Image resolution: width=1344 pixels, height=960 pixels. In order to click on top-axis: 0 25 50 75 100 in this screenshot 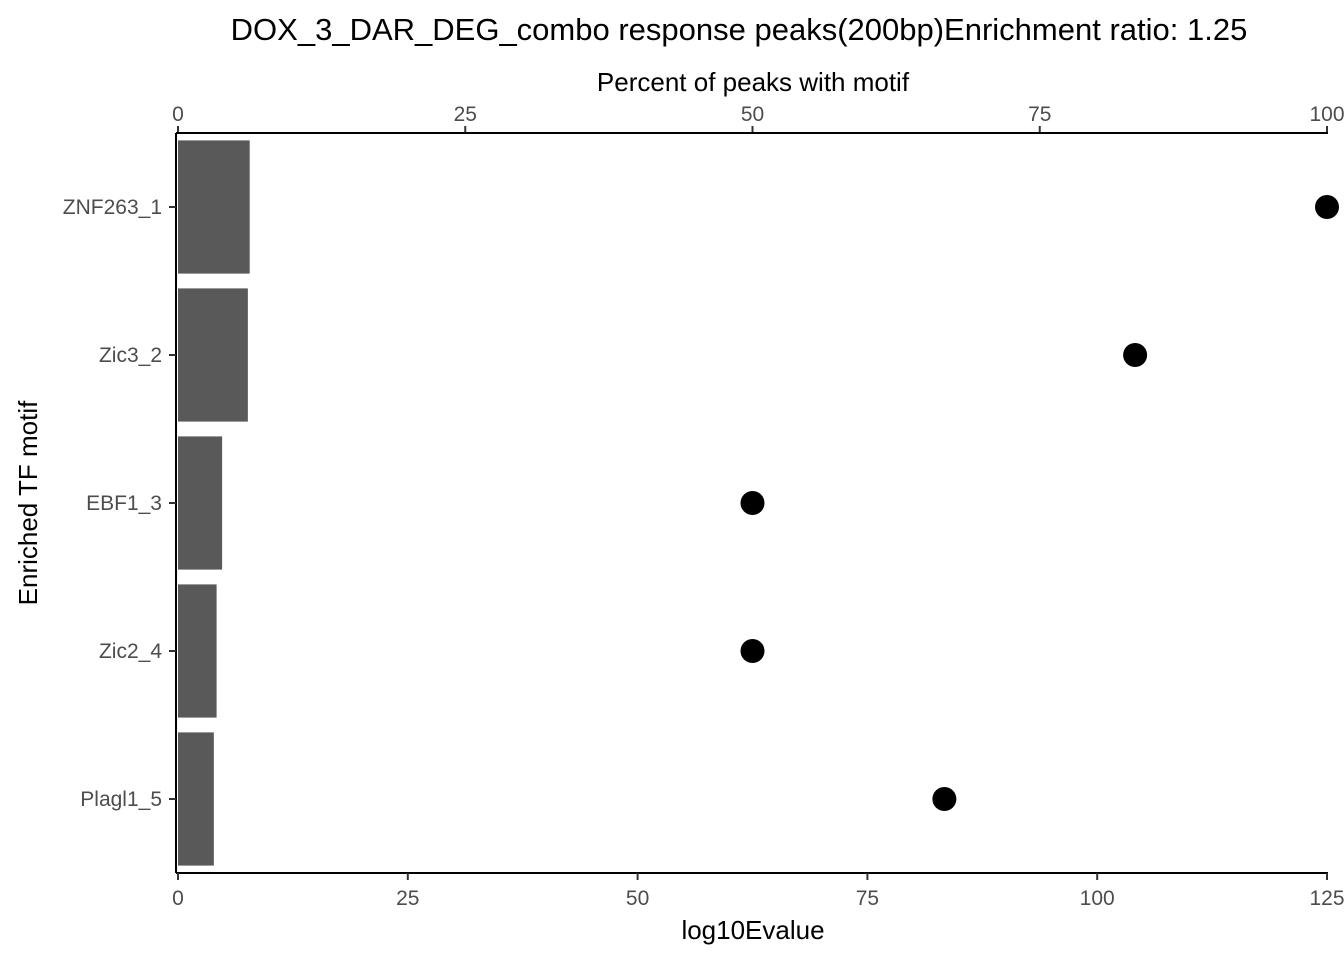, I will do `click(758, 118)`.